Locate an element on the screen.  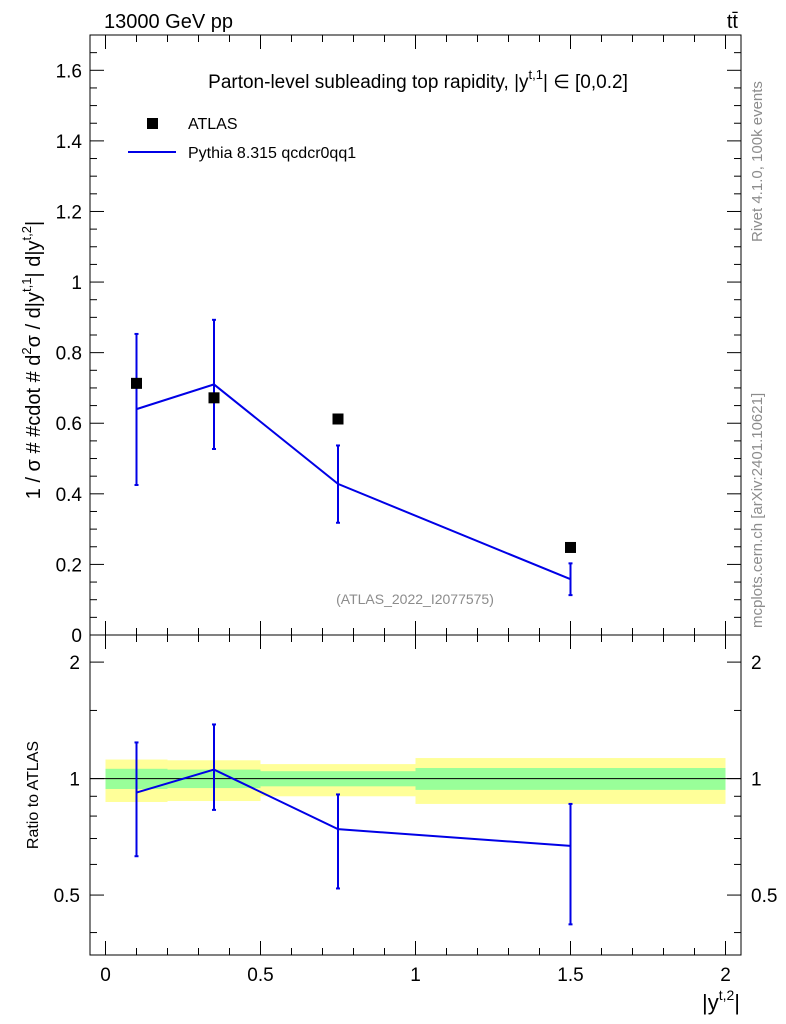
main-y-tick-label: 1.4 is located at coordinates (69, 142).